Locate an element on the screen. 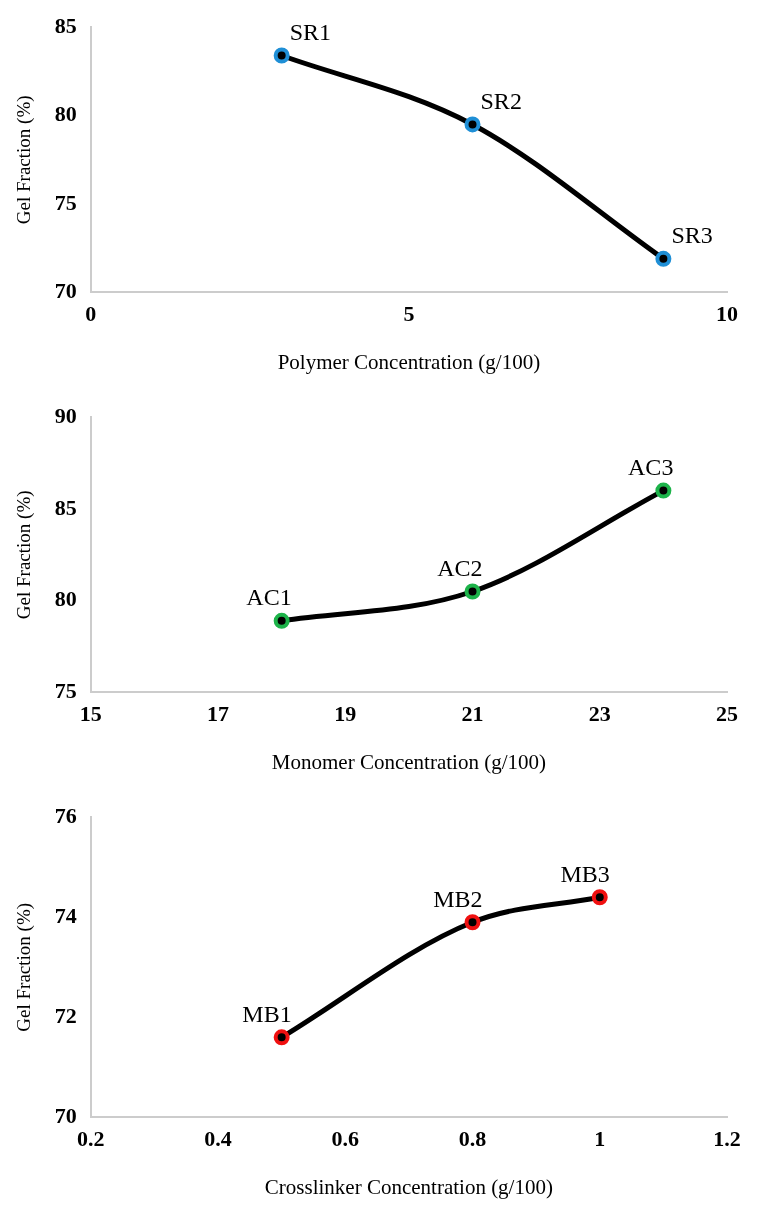 This screenshot has height=1215, width=757. annotation: MB3 is located at coordinates (585, 873).